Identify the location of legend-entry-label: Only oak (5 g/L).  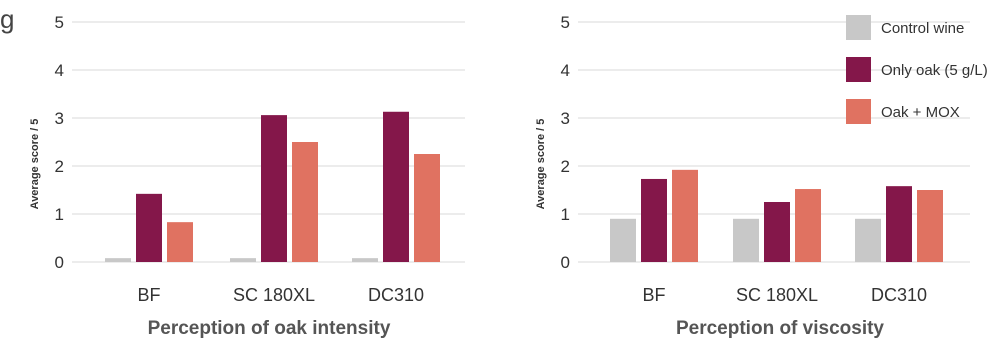
(934, 70).